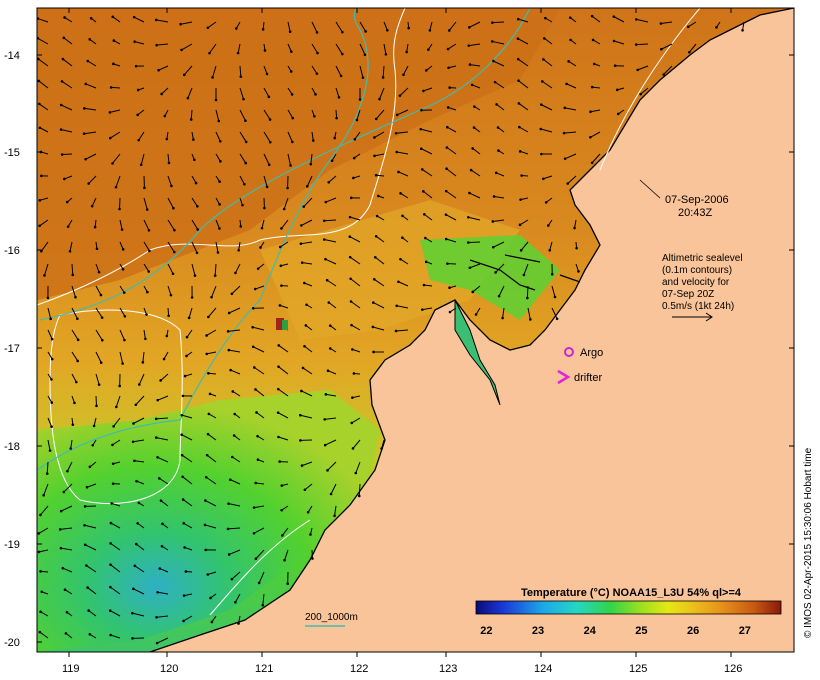 The image size is (820, 680). I want to click on sealevel-note-line: (0.1m contours), so click(697, 270).